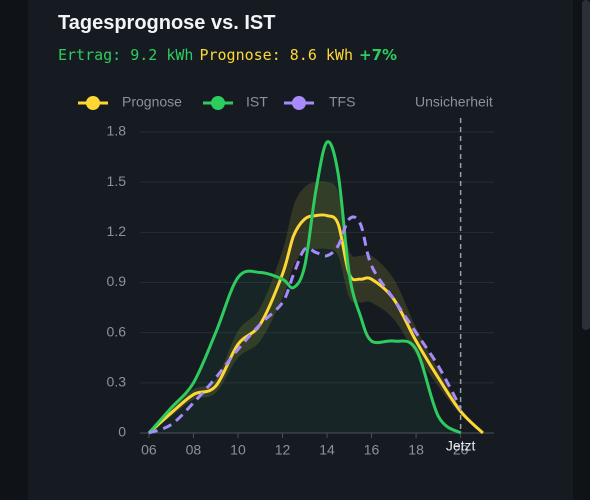 The height and width of the screenshot is (500, 590). What do you see at coordinates (117, 382) in the screenshot?
I see `y-tick-label: 0.3` at bounding box center [117, 382].